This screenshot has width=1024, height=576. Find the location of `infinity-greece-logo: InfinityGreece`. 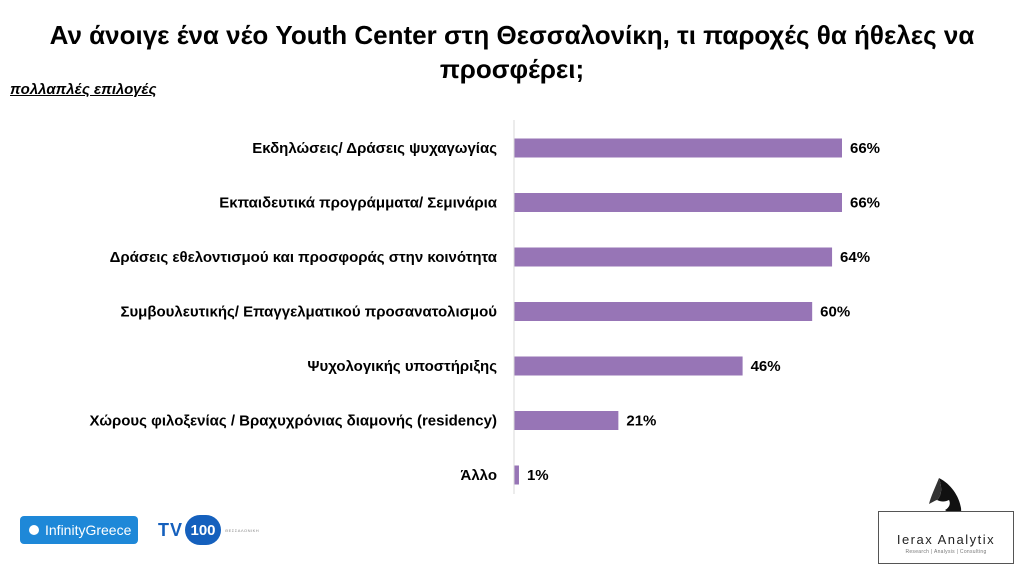

infinity-greece-logo: InfinityGreece is located at coordinates (79, 530).